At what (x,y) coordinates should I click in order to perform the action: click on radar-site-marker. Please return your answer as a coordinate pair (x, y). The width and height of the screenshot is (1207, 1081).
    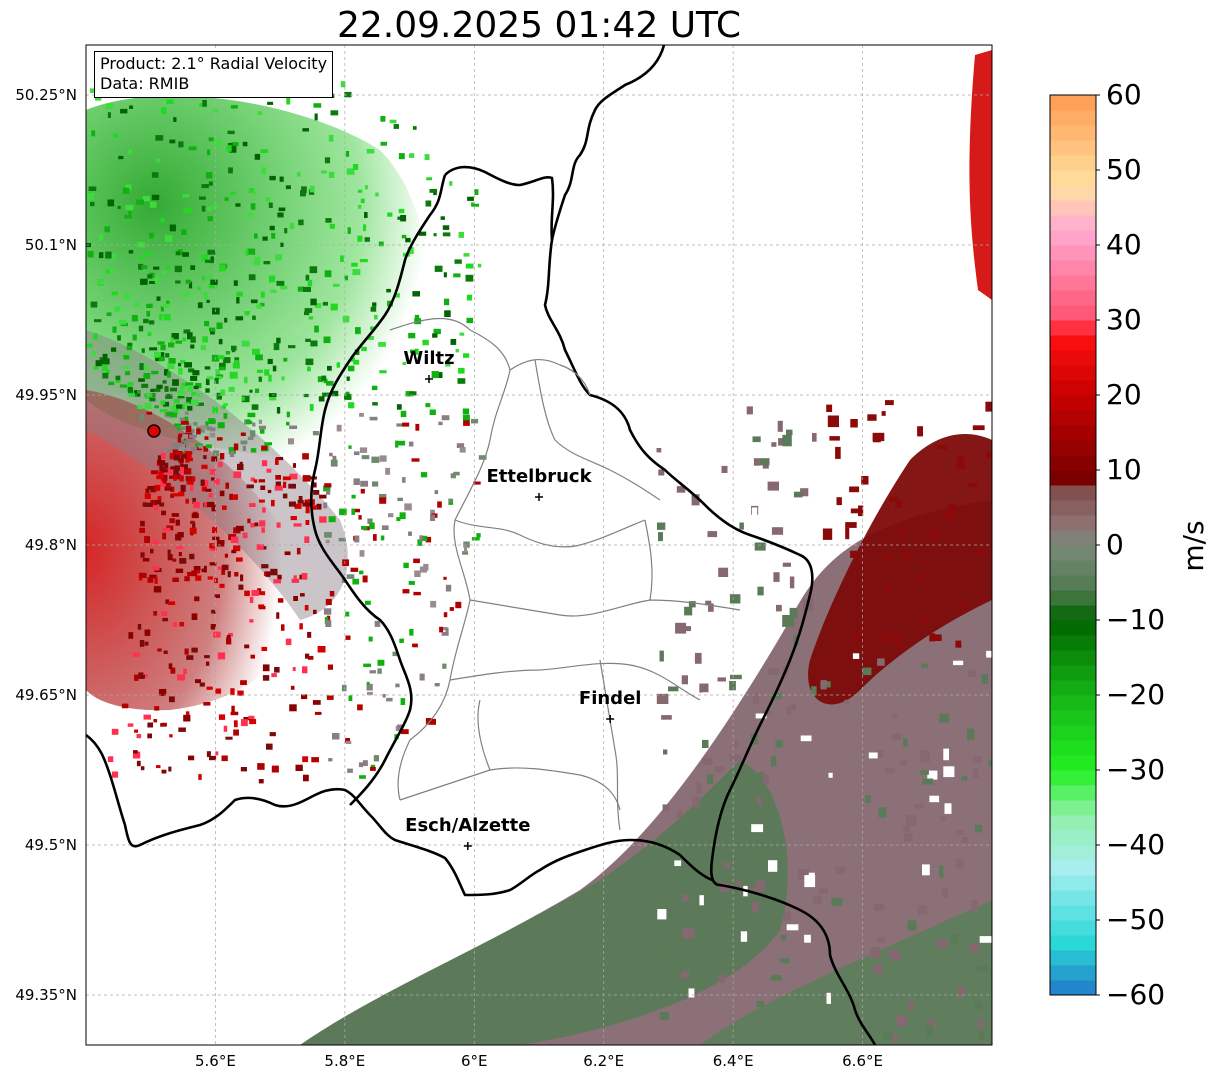
    Looking at the image, I should click on (154, 431).